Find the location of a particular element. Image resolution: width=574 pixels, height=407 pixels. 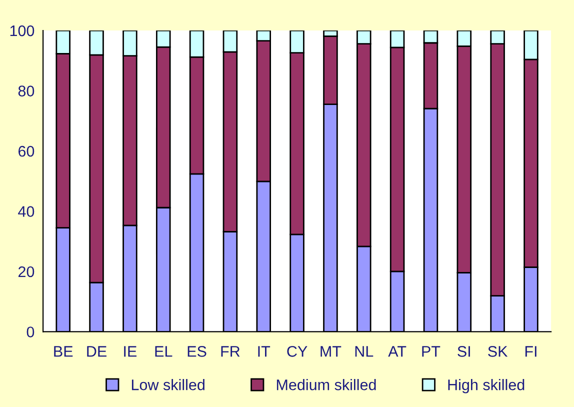

y-tick-label: 20 is located at coordinates (26, 272).